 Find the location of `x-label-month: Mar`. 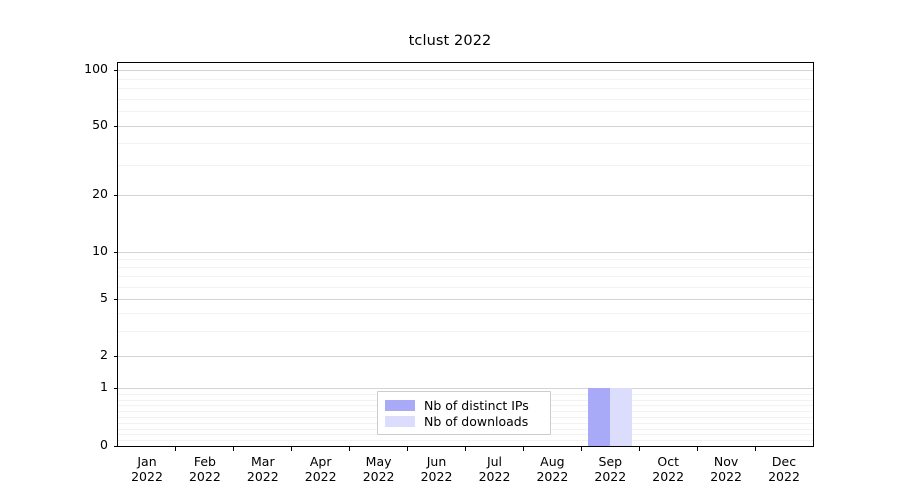

x-label-month: Mar is located at coordinates (263, 461).